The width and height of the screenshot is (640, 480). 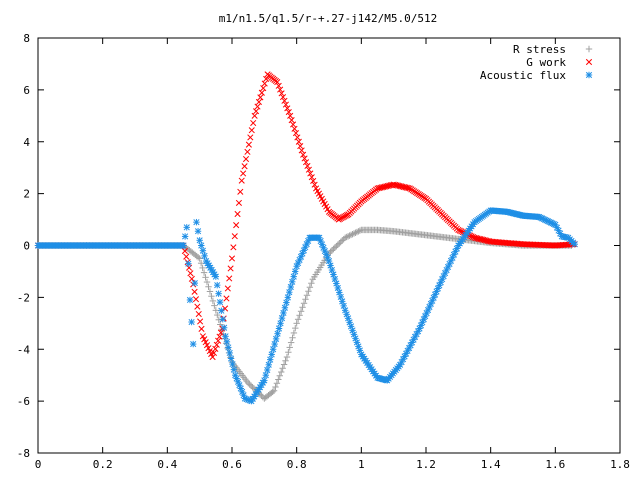 I want to click on x-tick-label: 0.8, so click(x=297, y=464).